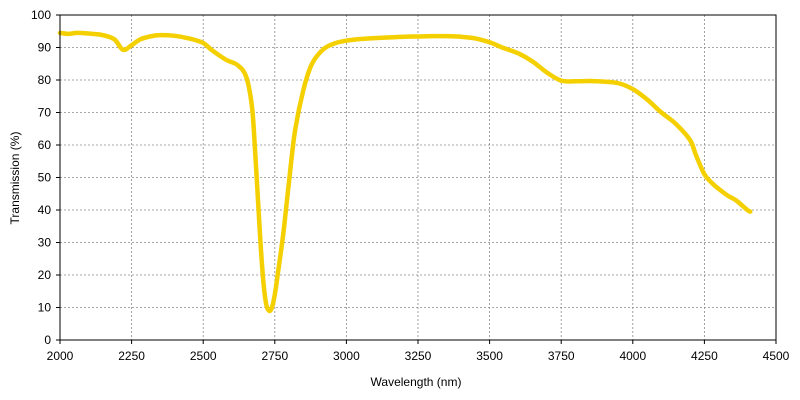  I want to click on x-tick-label: 2000, so click(60, 356).